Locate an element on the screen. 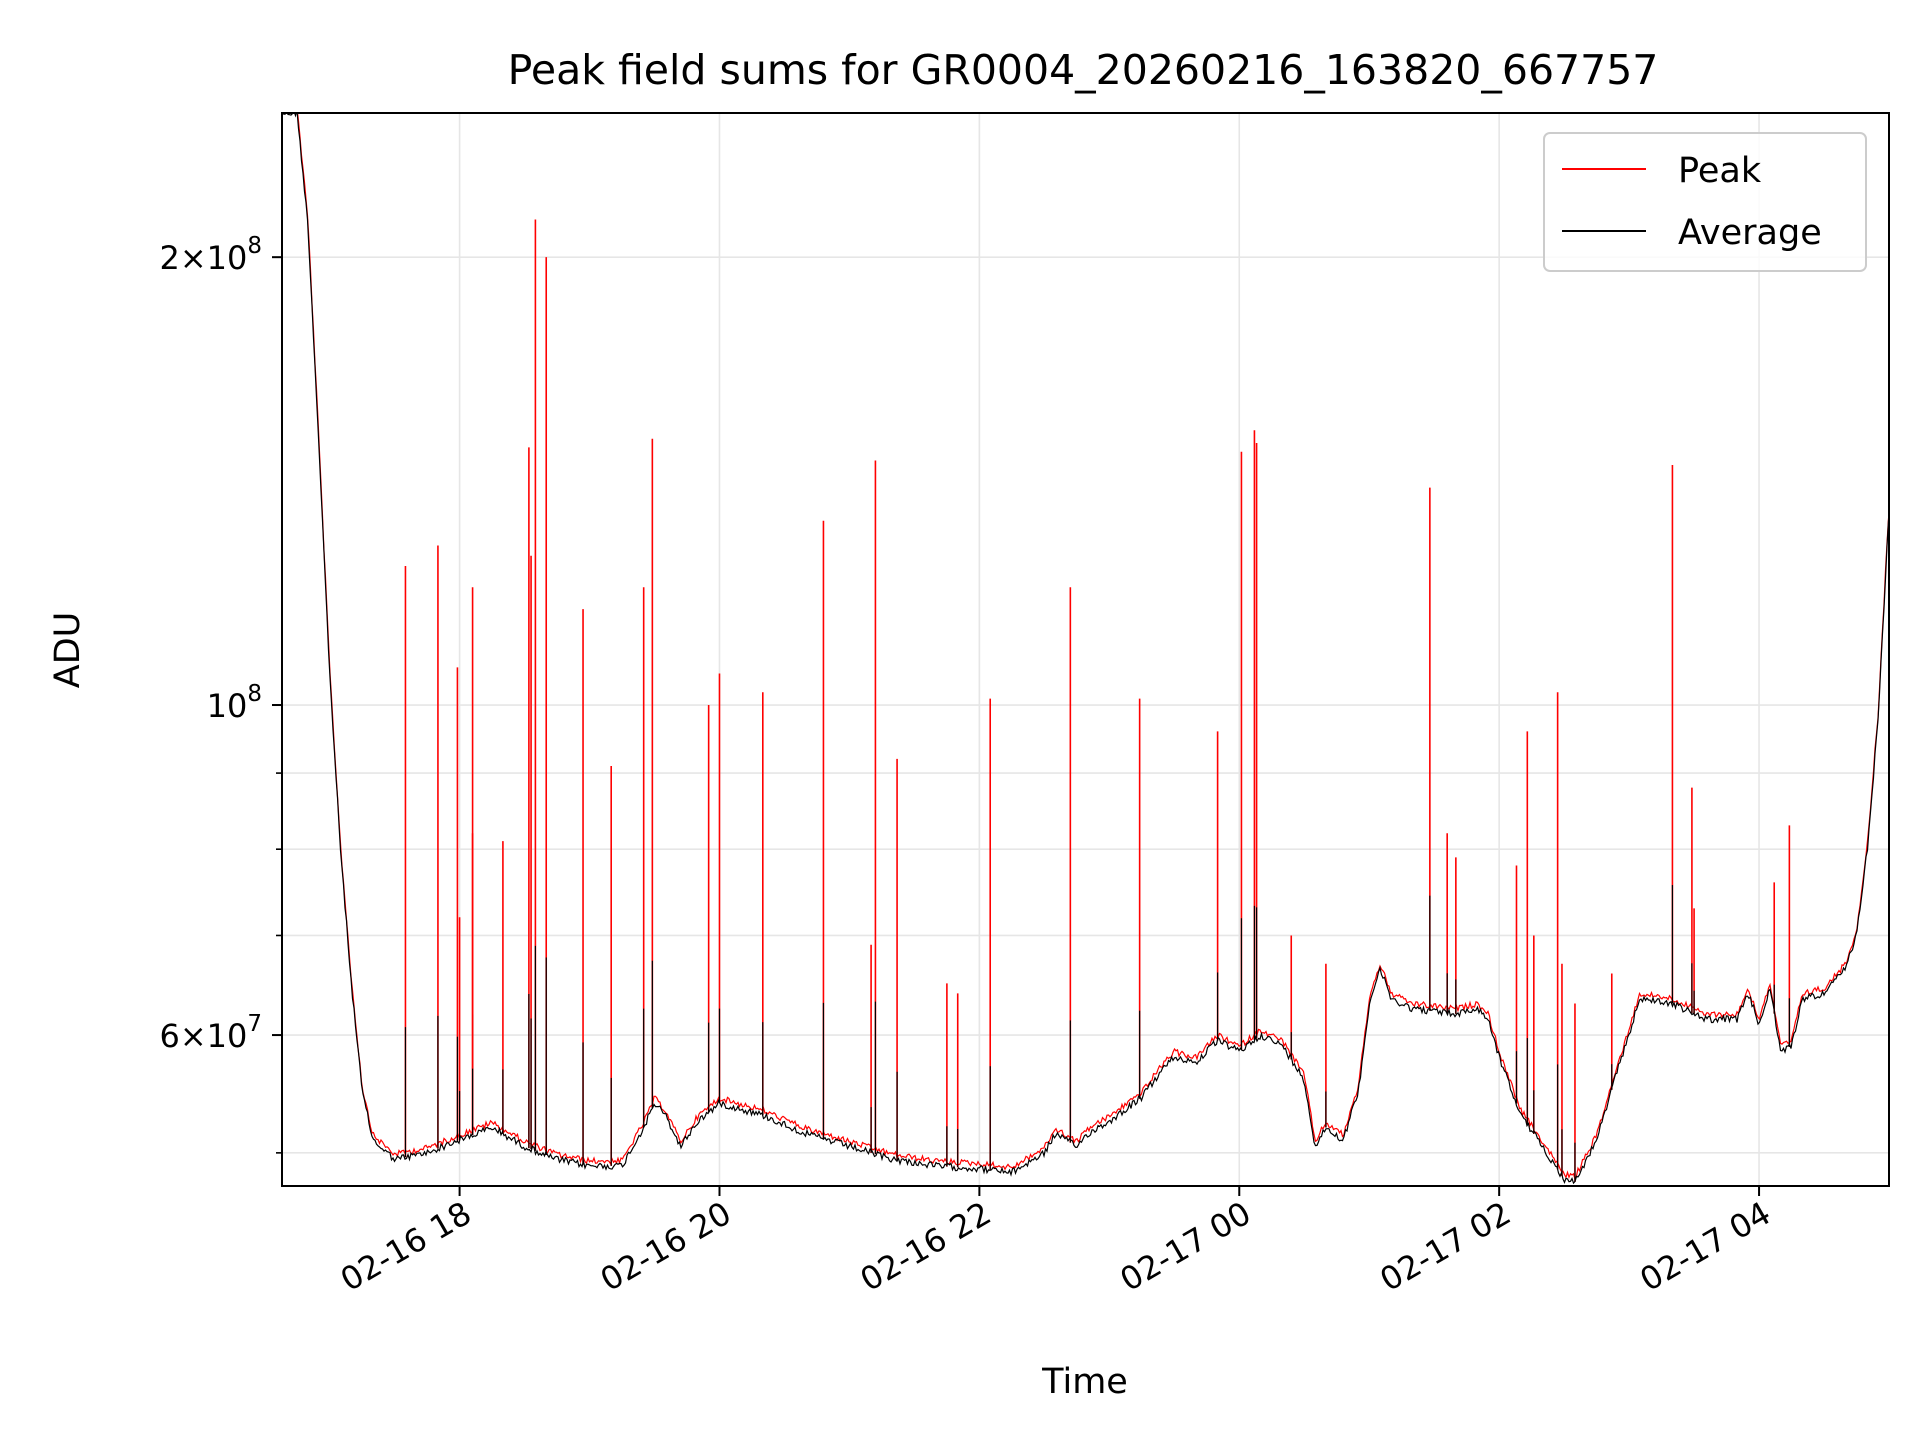  y-tick-label-base: 2×10 is located at coordinates (203, 258).